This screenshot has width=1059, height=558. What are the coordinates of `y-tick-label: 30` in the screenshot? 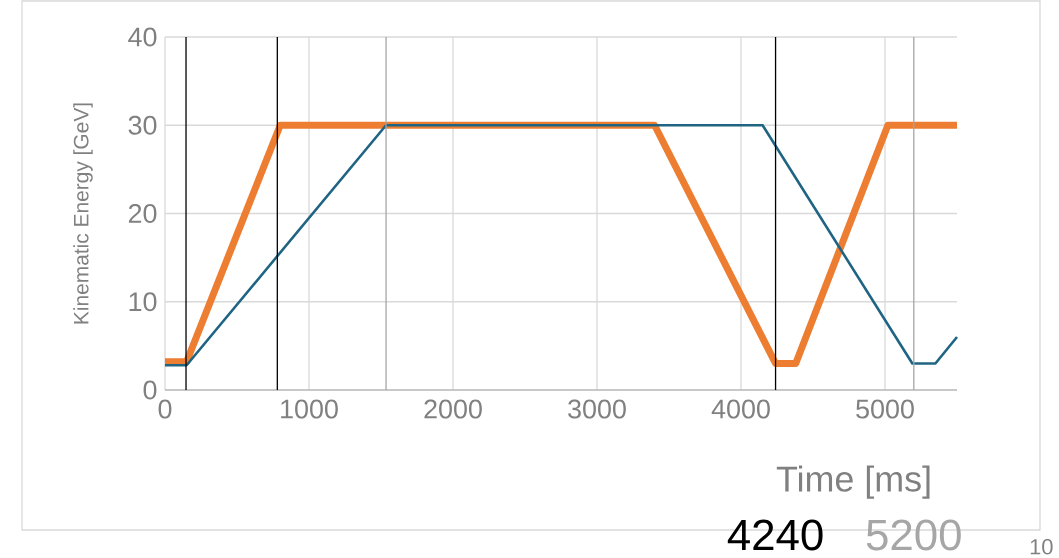 It's located at (142, 125).